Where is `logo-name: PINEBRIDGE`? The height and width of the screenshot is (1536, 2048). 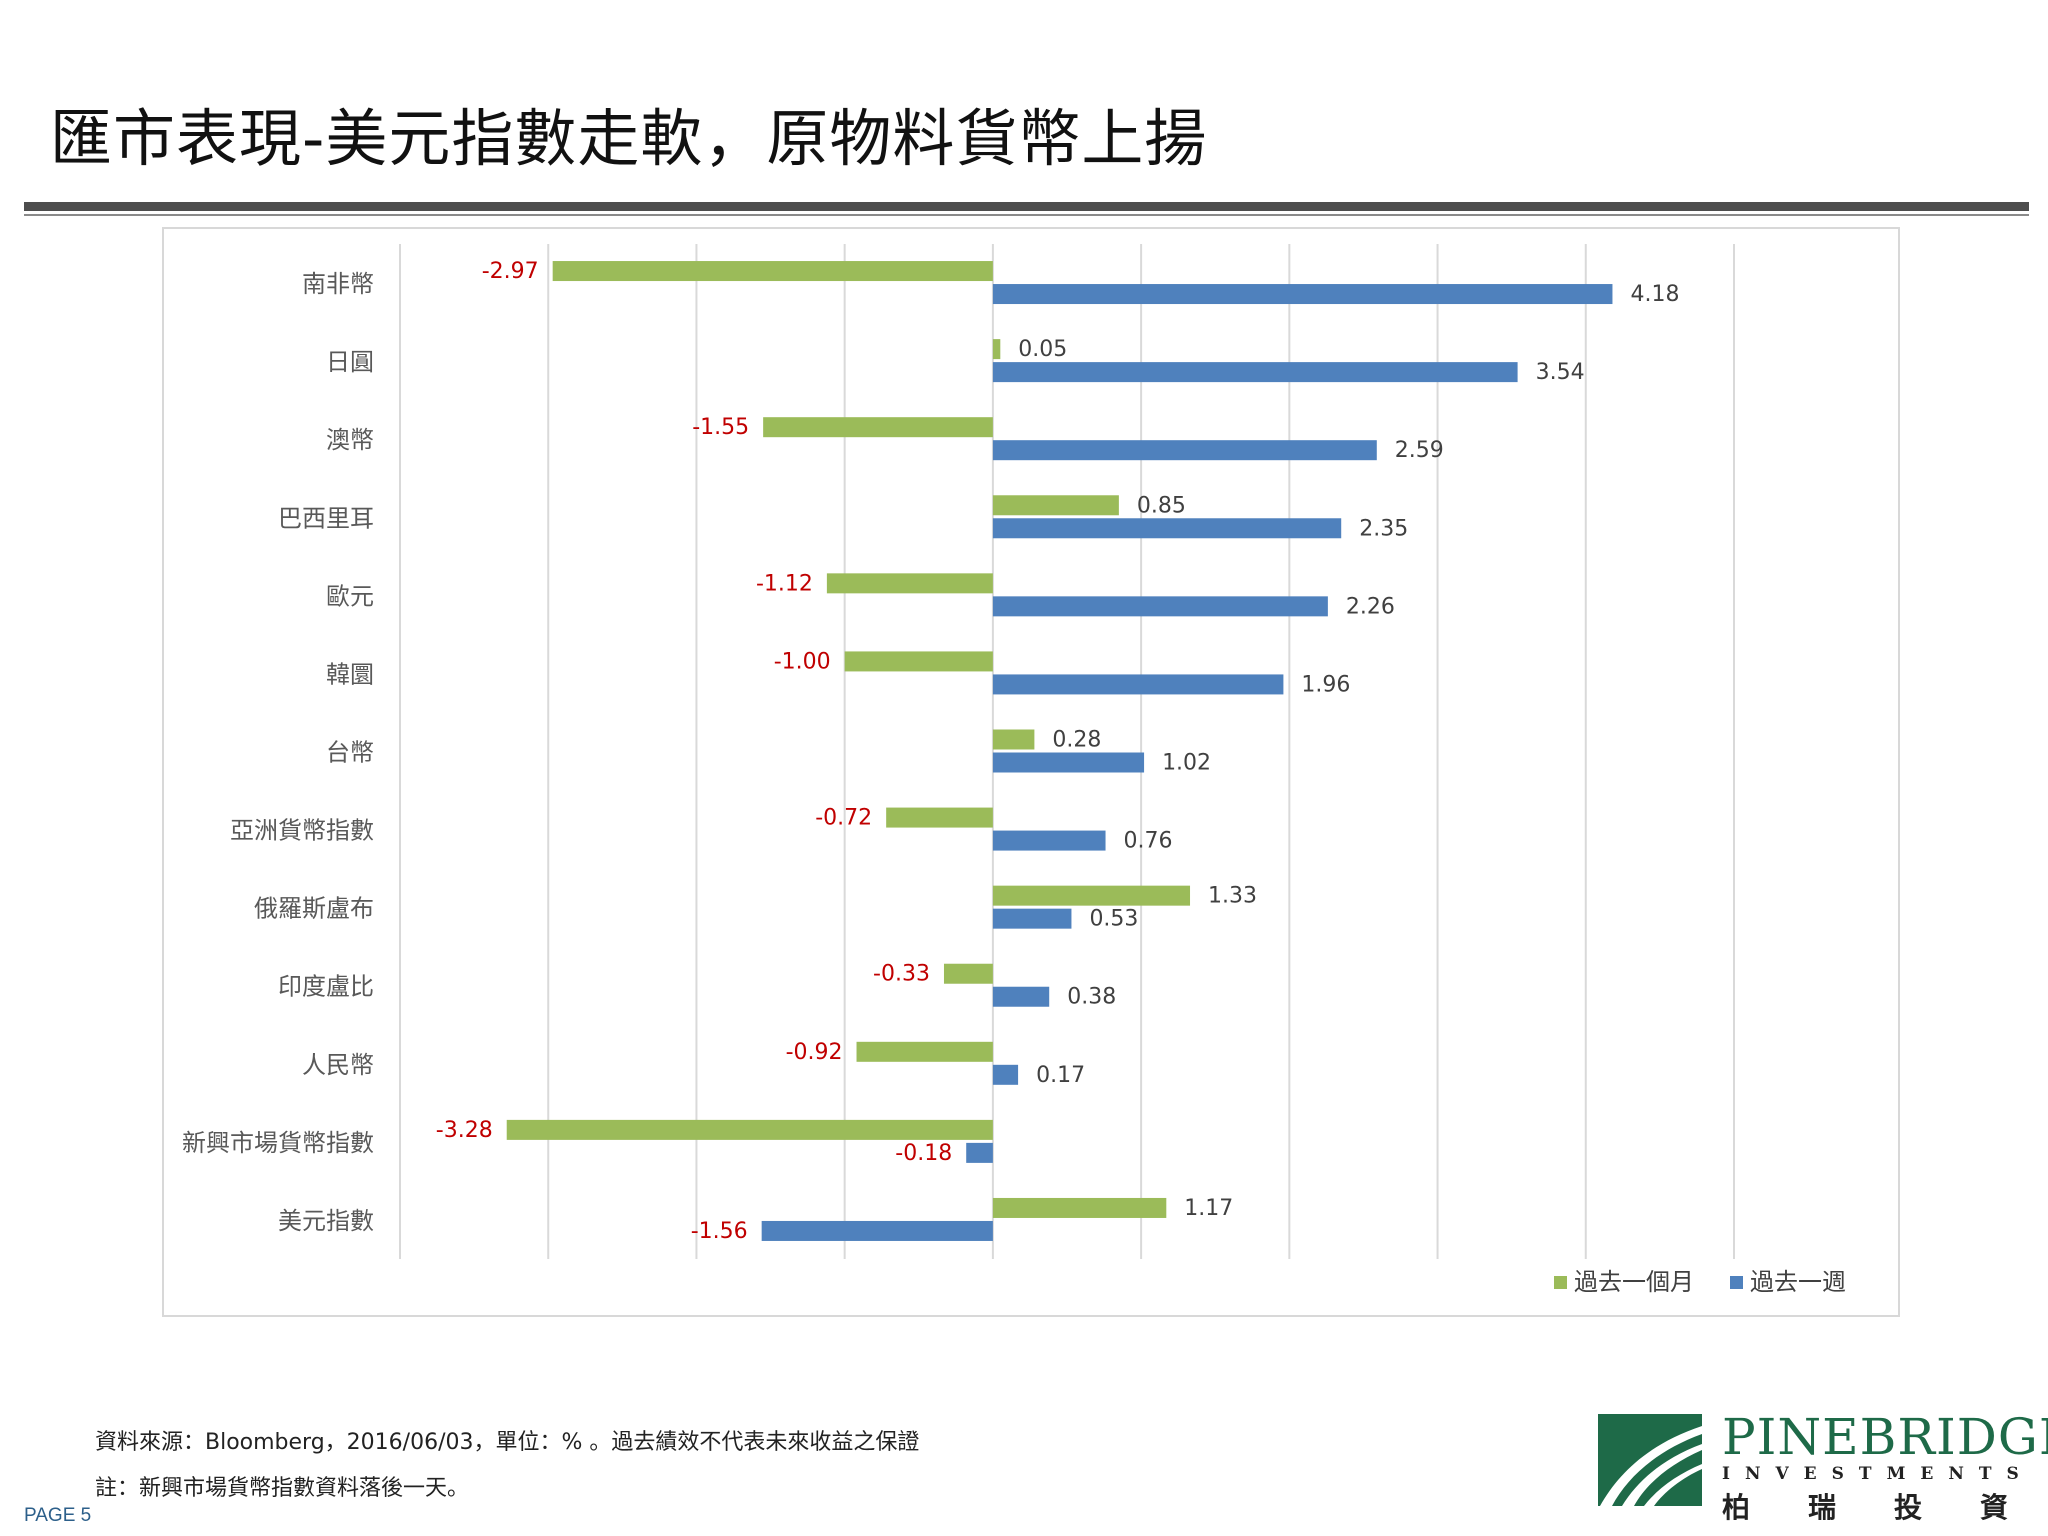 logo-name: PINEBRIDGE is located at coordinates (1885, 1437).